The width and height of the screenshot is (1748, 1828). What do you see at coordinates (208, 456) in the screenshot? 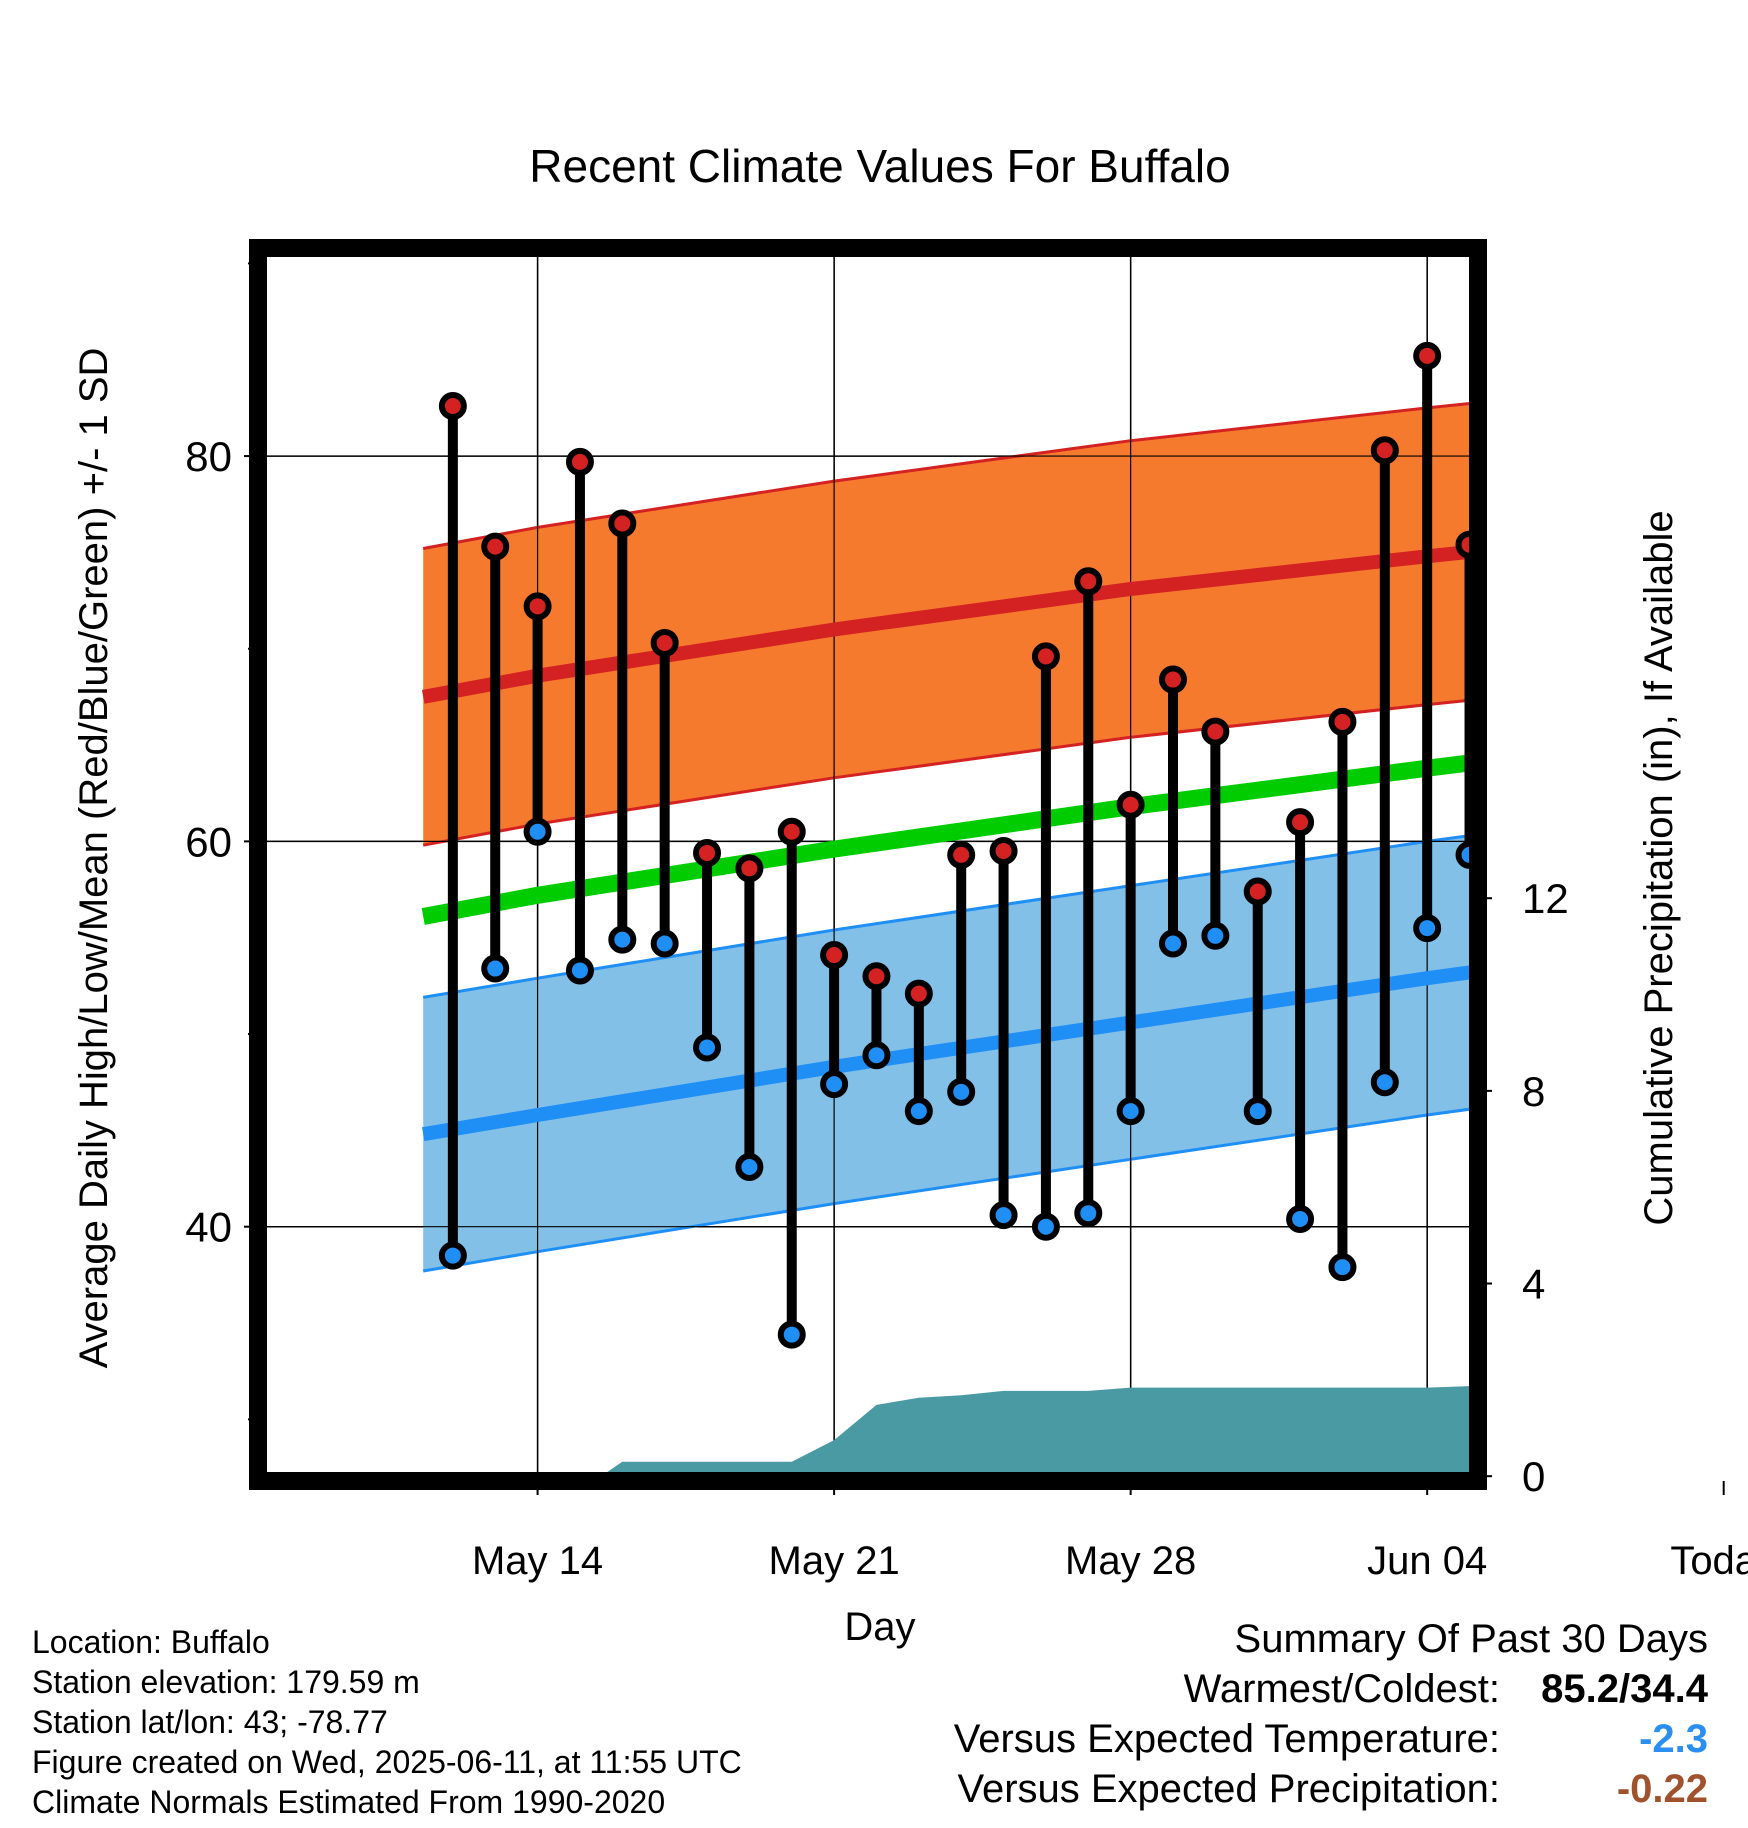
I see `y-tick-label: 80` at bounding box center [208, 456].